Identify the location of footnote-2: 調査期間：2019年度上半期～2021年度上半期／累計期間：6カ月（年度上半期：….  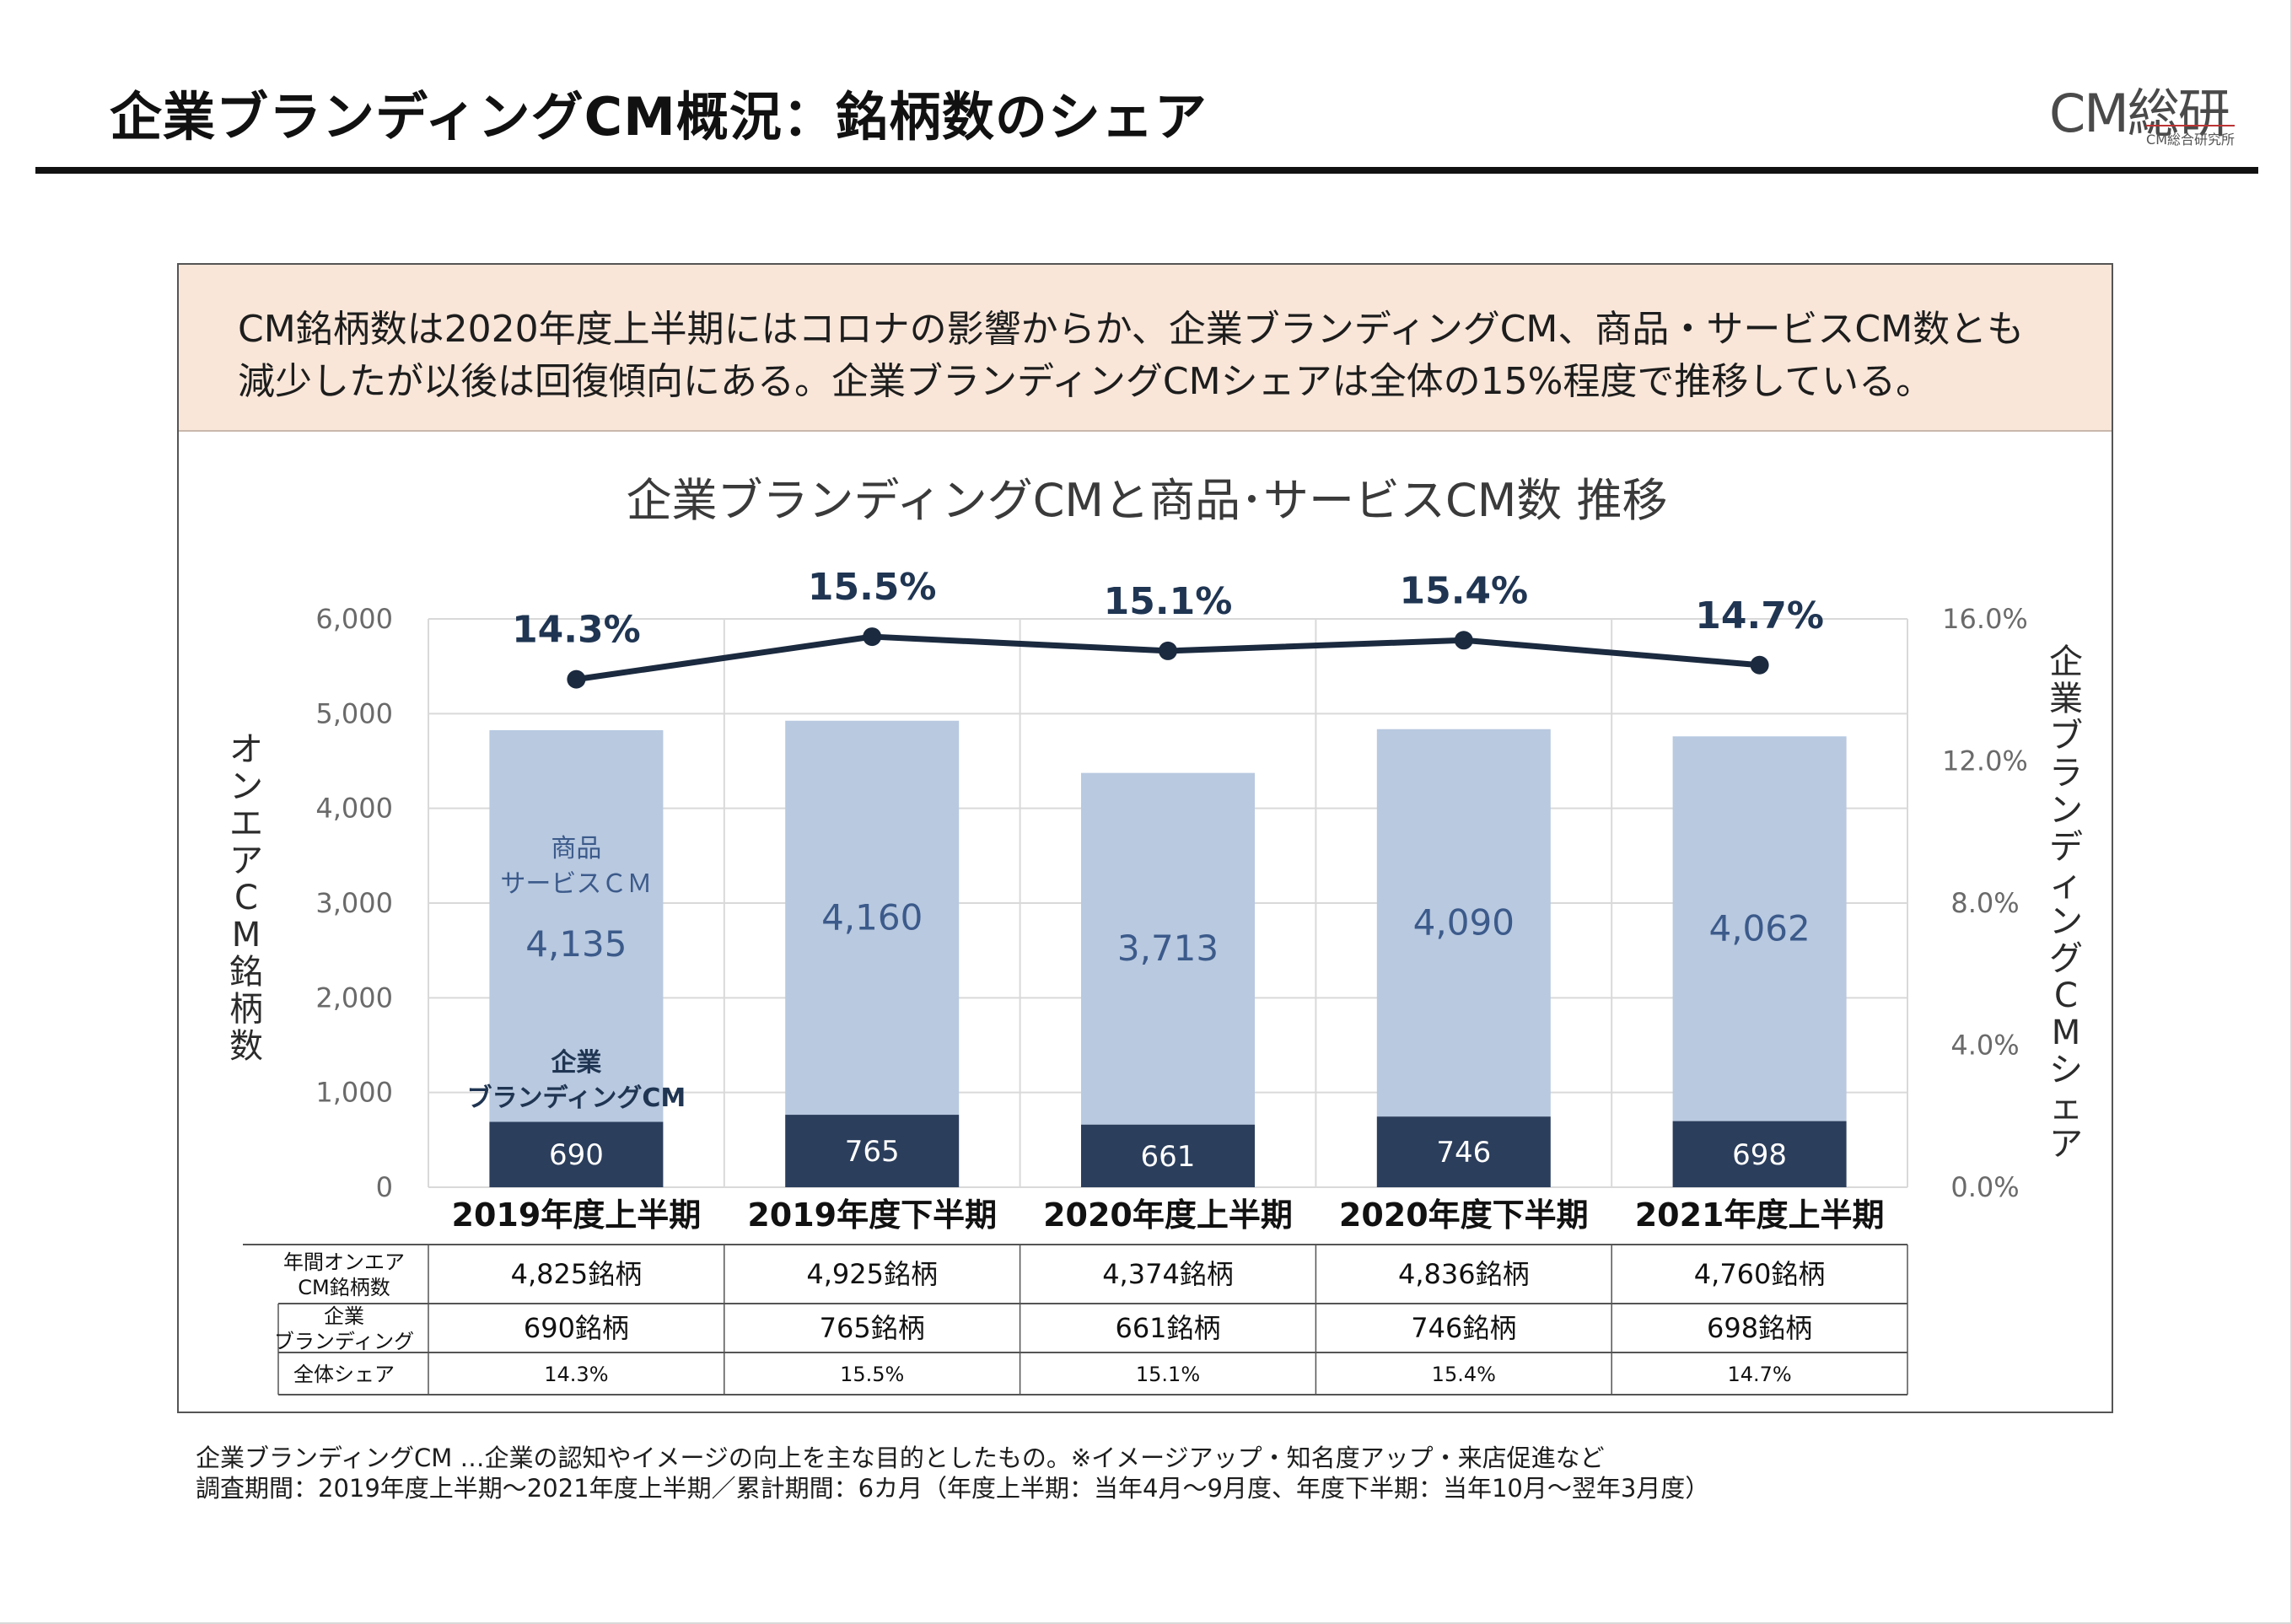
(953, 1488).